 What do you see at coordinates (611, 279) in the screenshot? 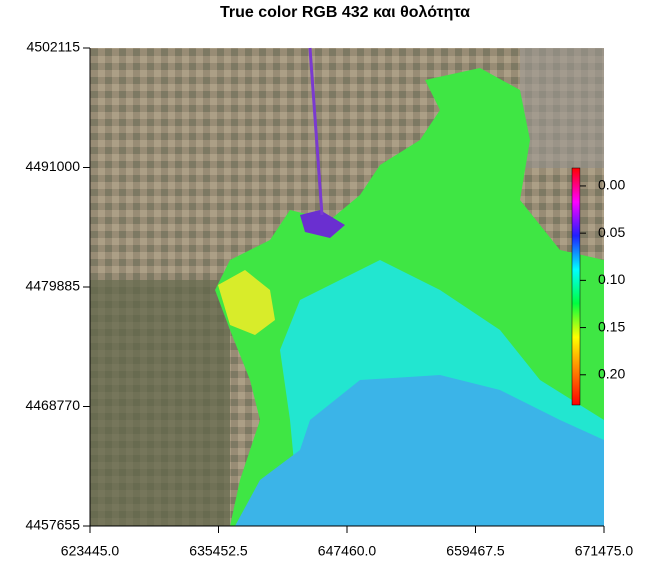
I see `colorbar-tick-label: 0.10` at bounding box center [611, 279].